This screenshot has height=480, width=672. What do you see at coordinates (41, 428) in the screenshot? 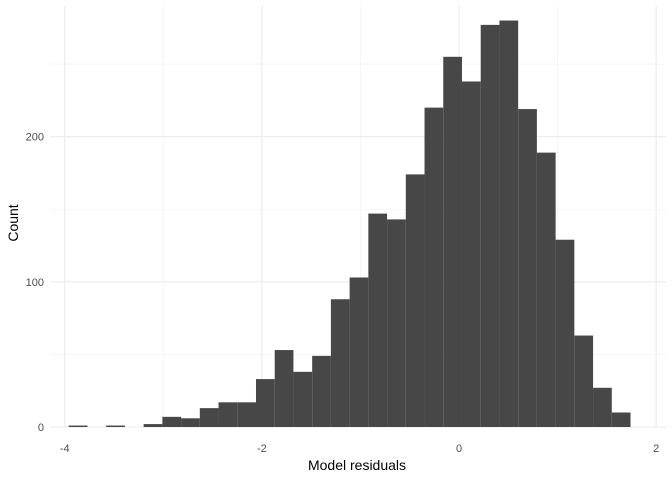
I see `y-tick-label: 0` at bounding box center [41, 428].